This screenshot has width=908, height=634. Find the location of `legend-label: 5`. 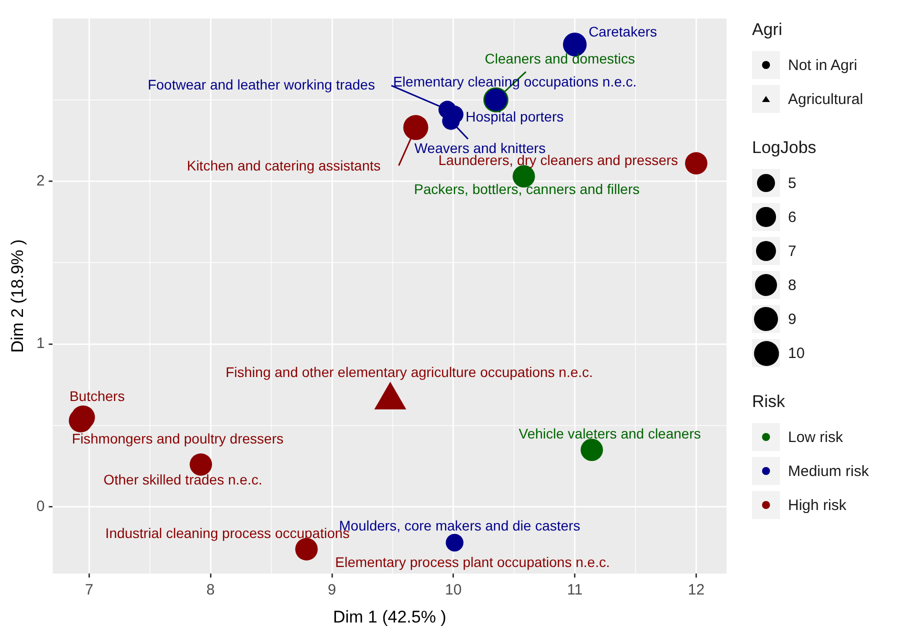

legend-label: 5 is located at coordinates (792, 183).